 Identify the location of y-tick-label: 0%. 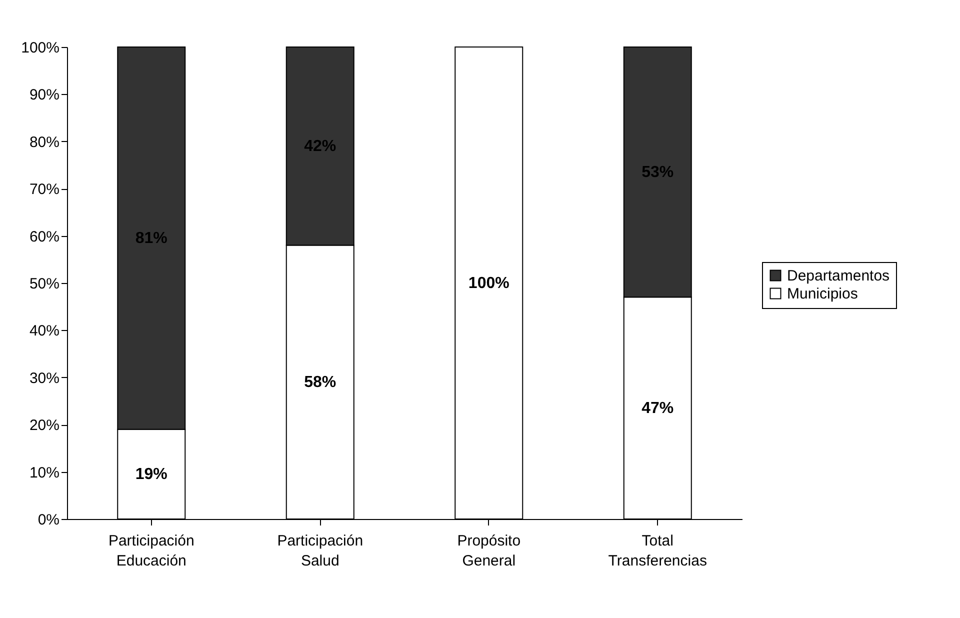
(49, 520).